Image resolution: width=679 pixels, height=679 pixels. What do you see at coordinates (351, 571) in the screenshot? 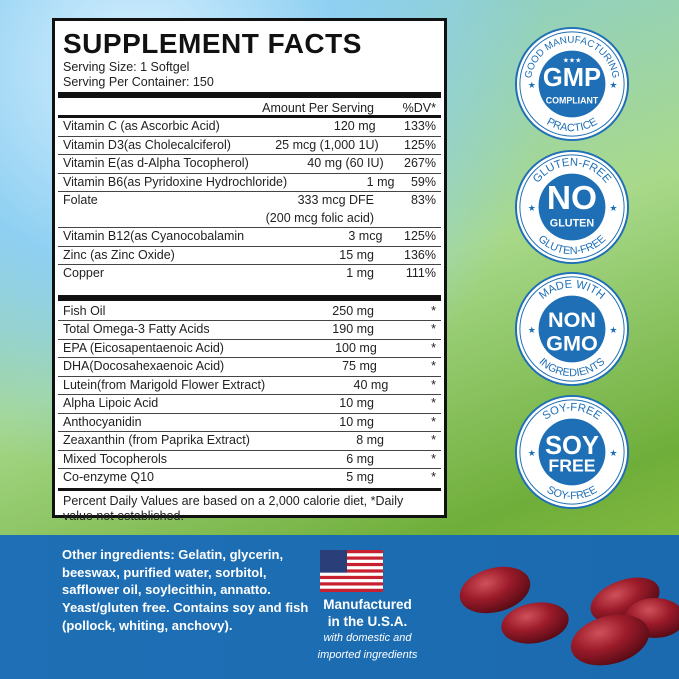
I see `us-flag-icon` at bounding box center [351, 571].